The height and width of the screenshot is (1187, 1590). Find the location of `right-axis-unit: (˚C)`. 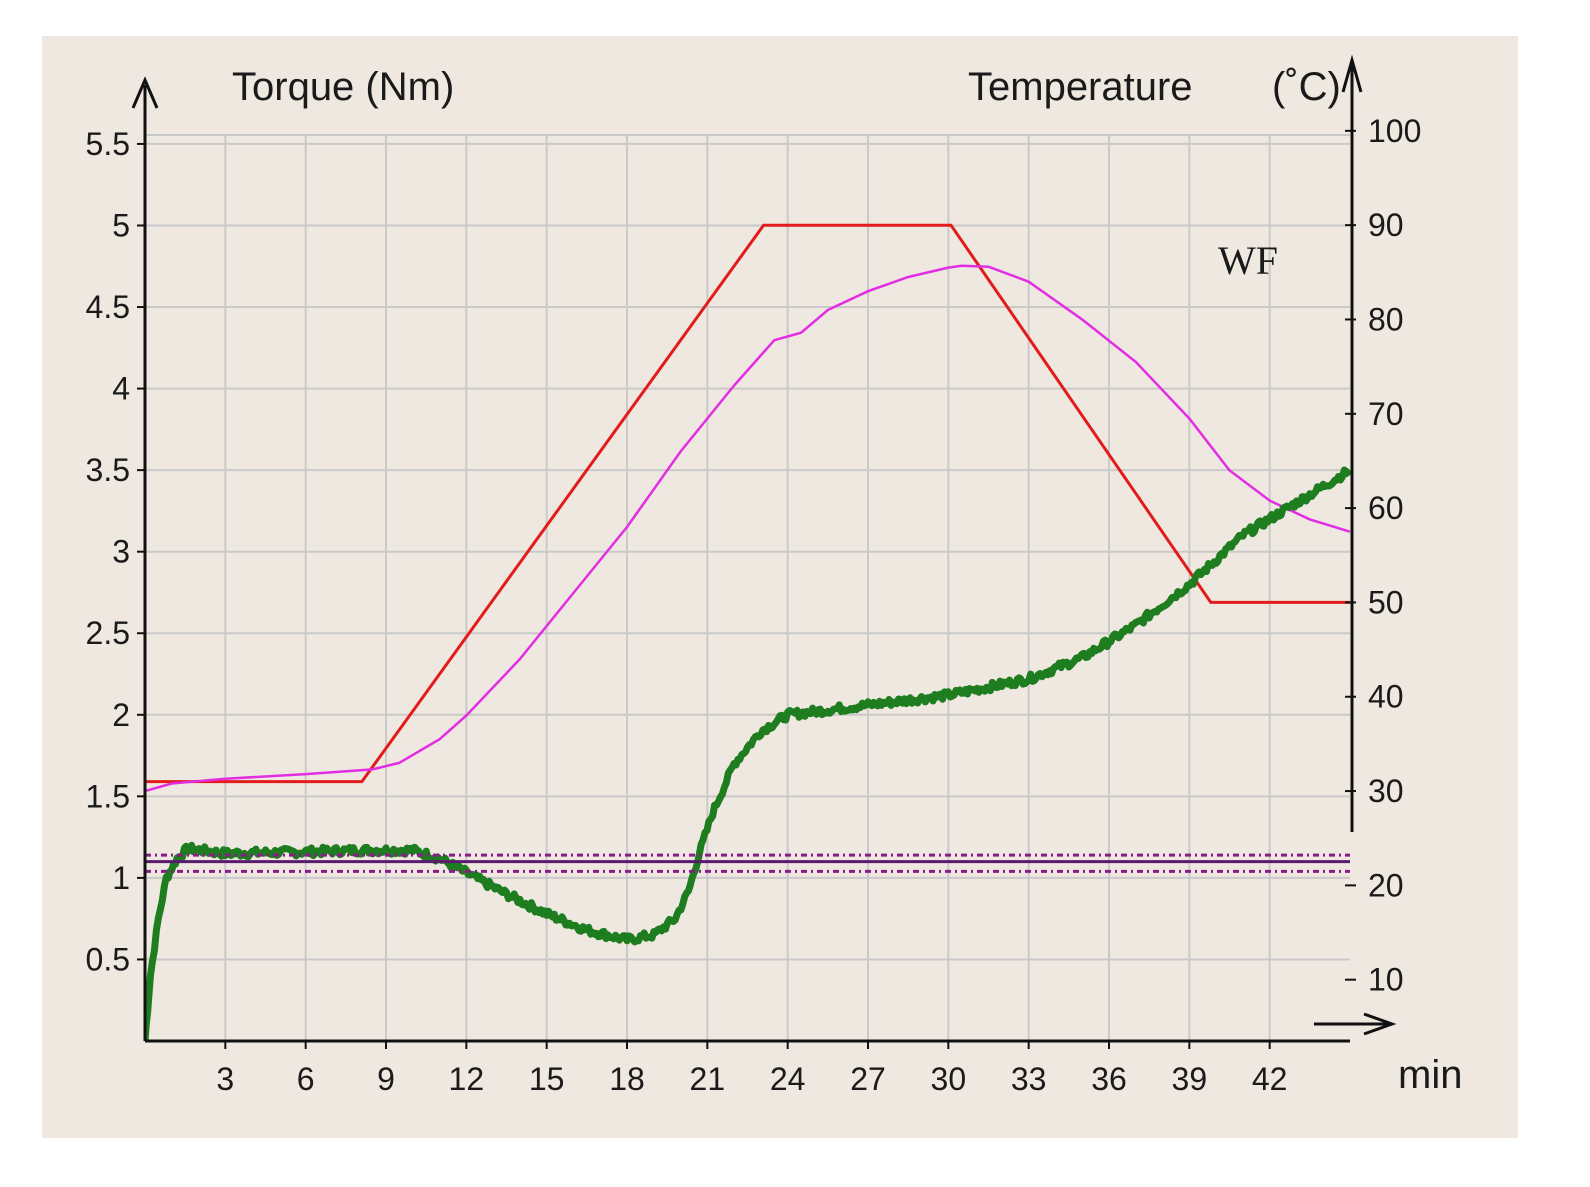

right-axis-unit: (˚C) is located at coordinates (1306, 87).